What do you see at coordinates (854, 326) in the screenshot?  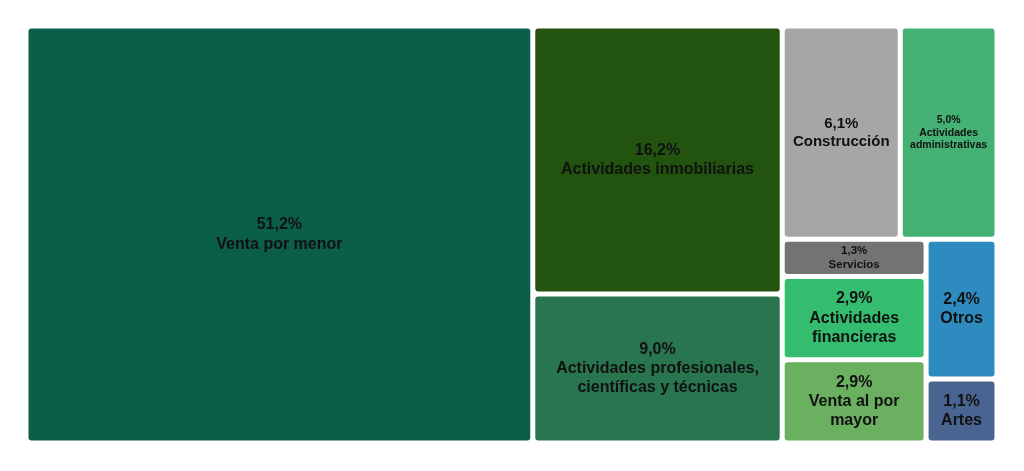 I see `category-label: Actividades financieras` at bounding box center [854, 326].